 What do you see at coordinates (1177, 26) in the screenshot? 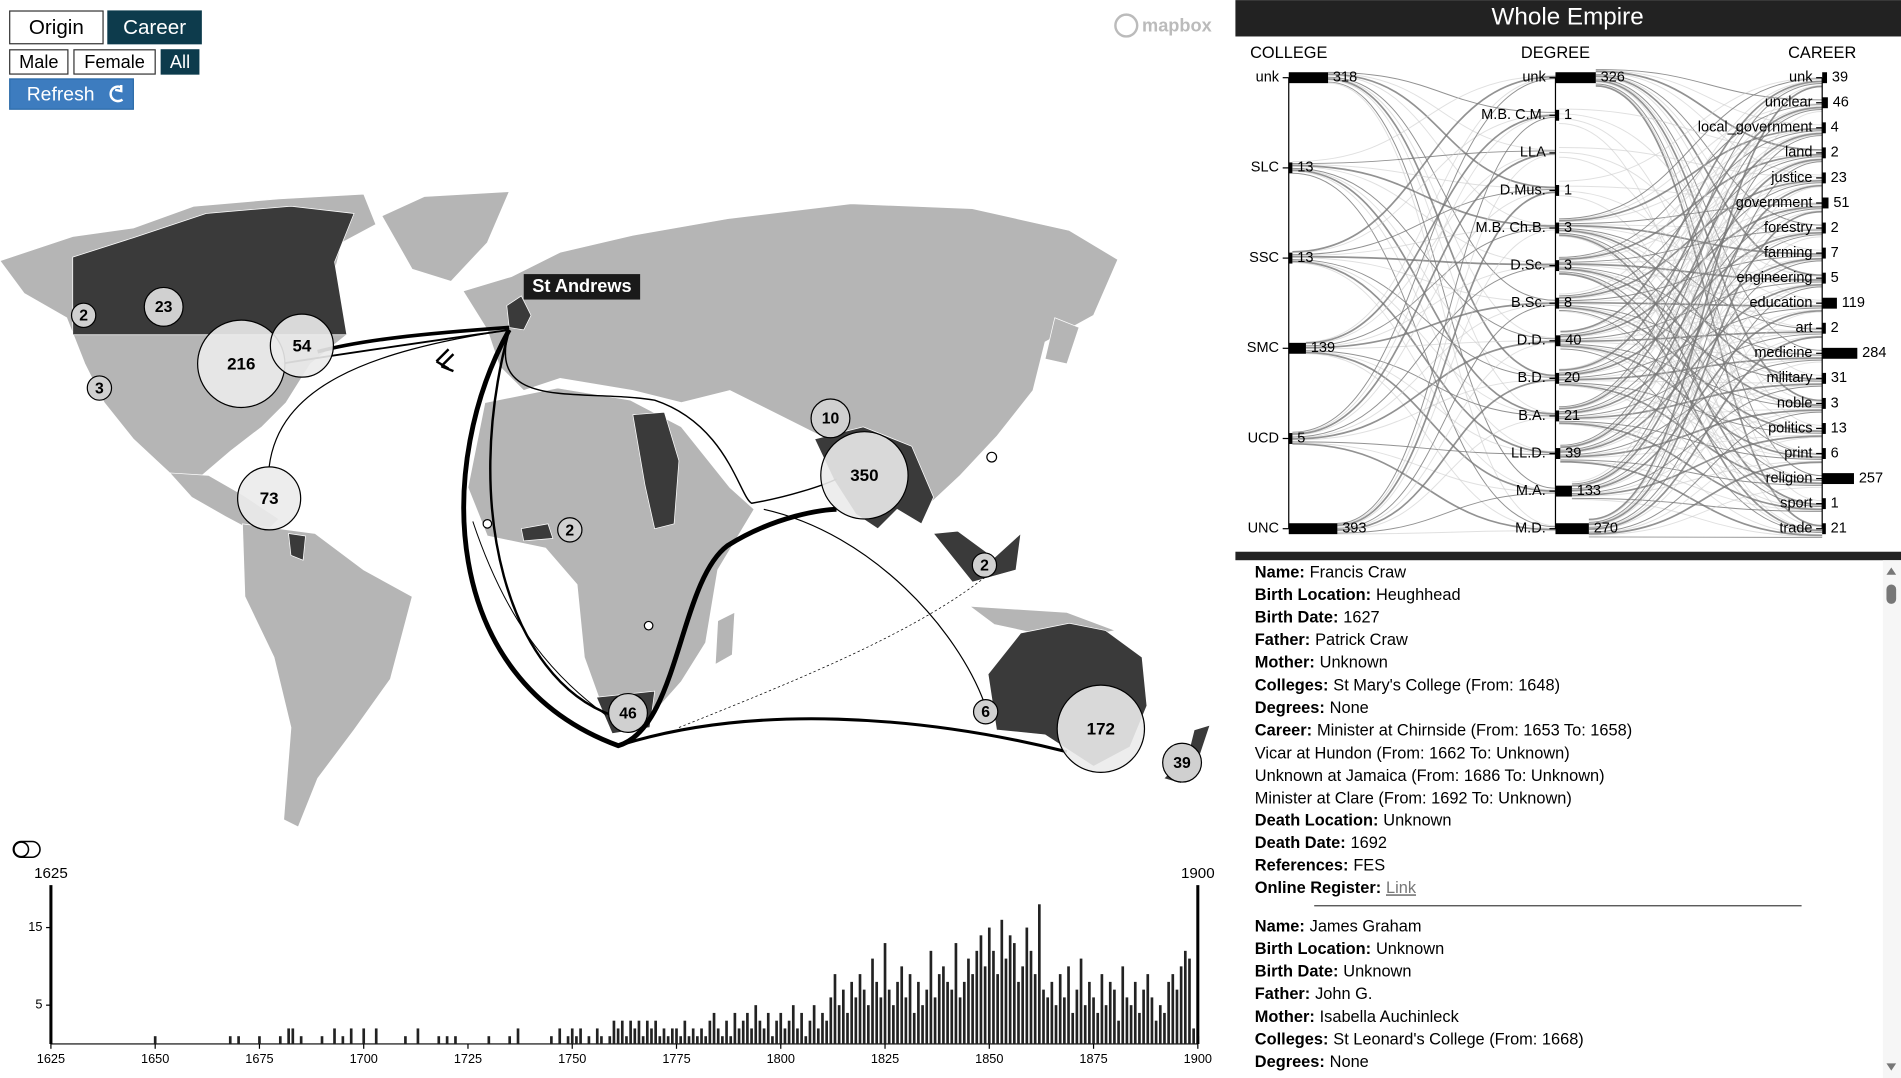
I see `attribution: mapbox` at bounding box center [1177, 26].